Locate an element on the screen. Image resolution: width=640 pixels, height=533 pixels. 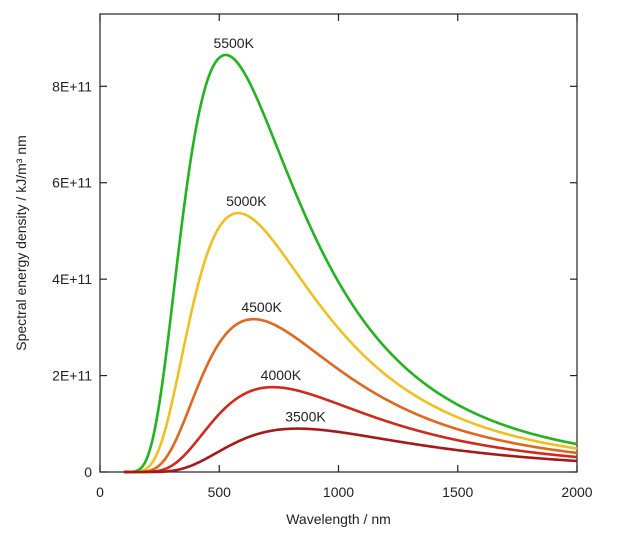
y-tick-label: 6E+11 is located at coordinates (72, 183).